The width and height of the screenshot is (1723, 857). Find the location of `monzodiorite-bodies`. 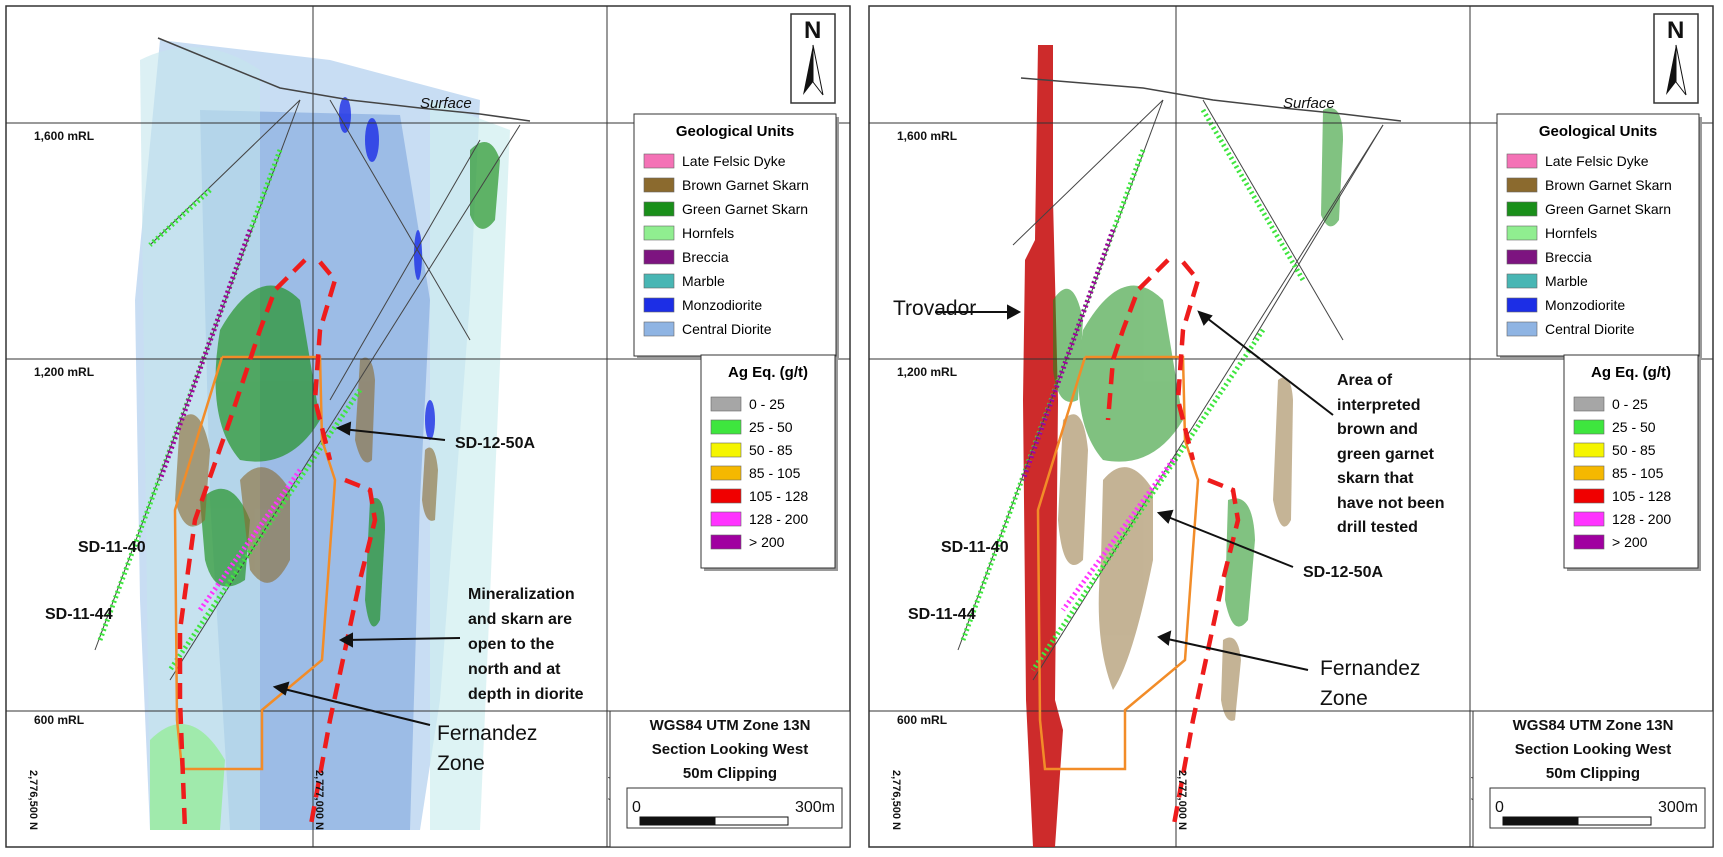

monzodiorite-bodies is located at coordinates (387, 268).